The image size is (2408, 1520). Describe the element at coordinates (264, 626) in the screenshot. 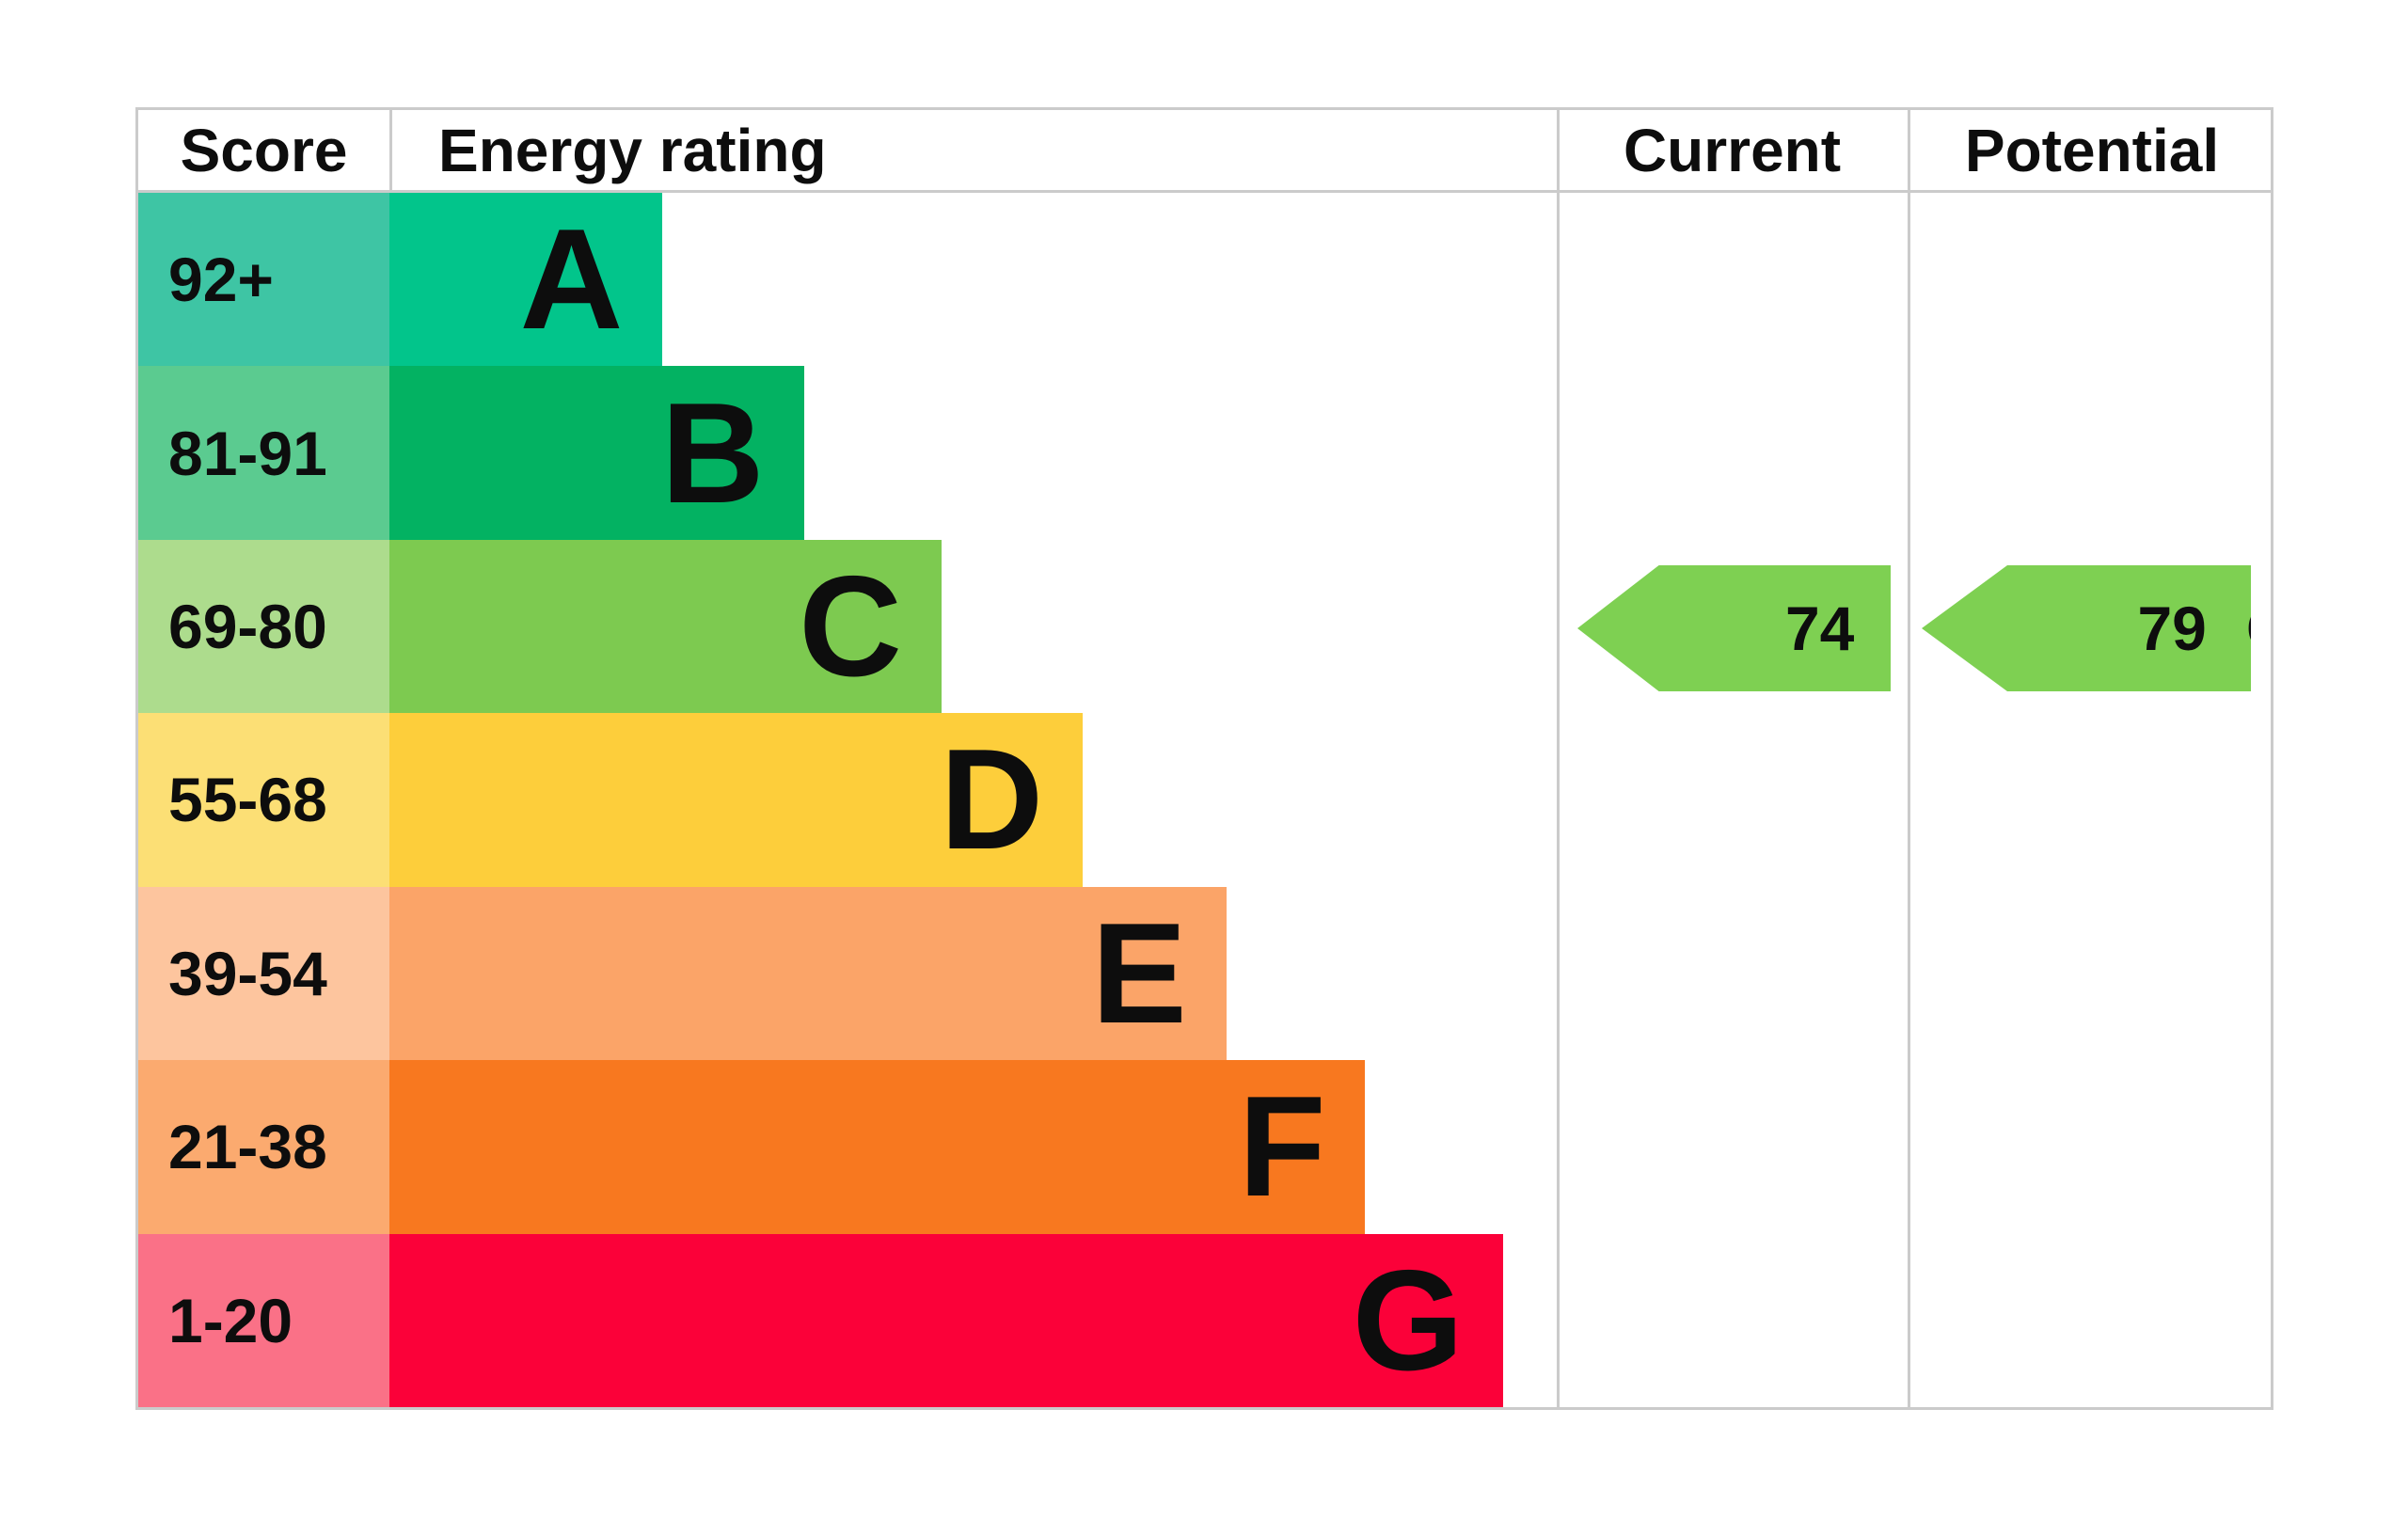

I see `score-range-c: 69-80` at that location.